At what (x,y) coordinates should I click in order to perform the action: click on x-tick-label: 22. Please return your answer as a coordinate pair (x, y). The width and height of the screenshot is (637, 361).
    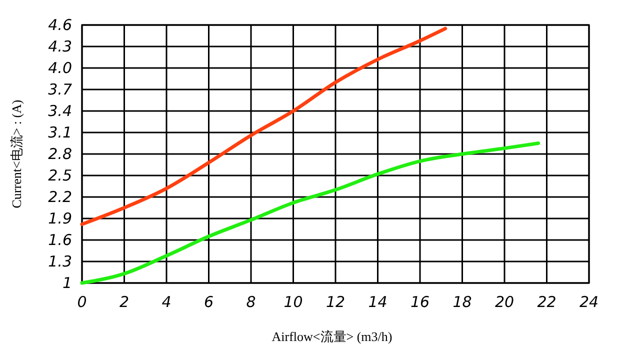
    Looking at the image, I should click on (546, 302).